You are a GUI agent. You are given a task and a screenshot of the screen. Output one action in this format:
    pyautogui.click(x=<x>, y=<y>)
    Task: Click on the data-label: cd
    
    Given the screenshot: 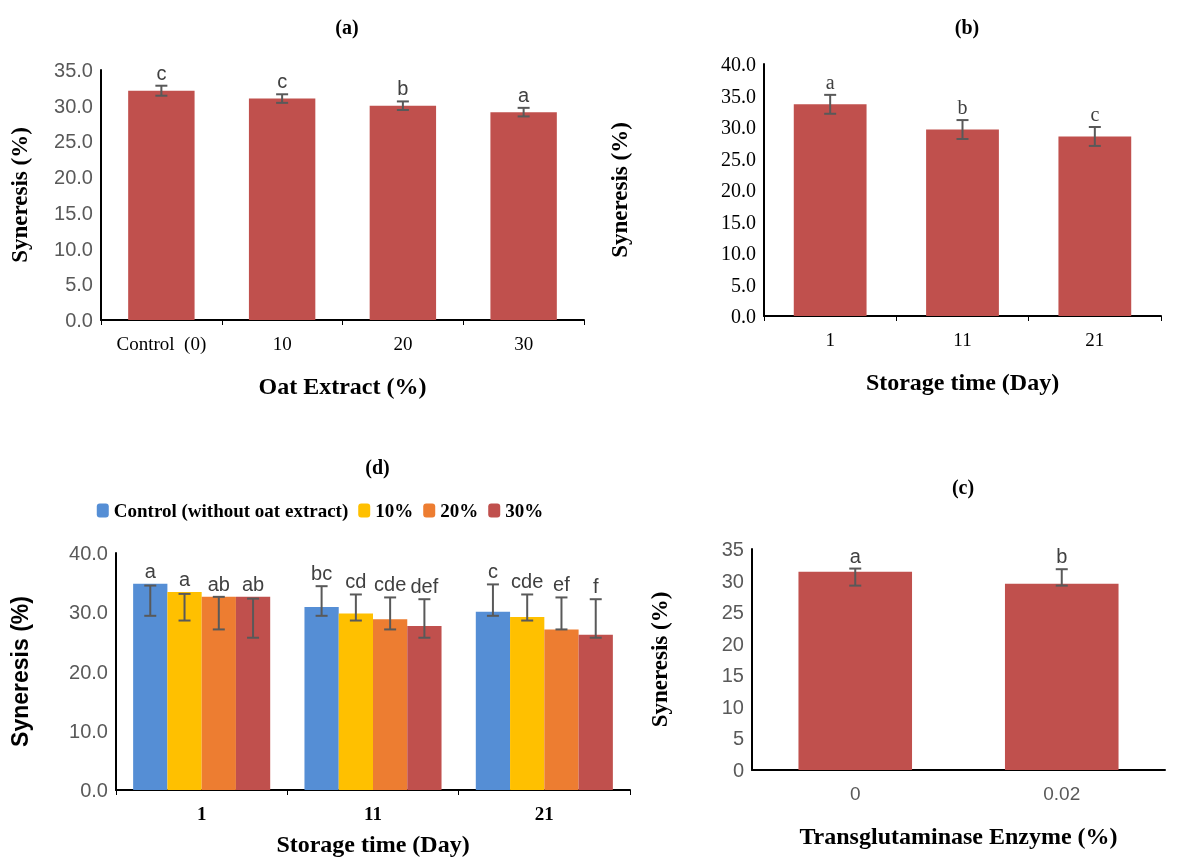 What is the action you would take?
    pyautogui.click(x=356, y=581)
    